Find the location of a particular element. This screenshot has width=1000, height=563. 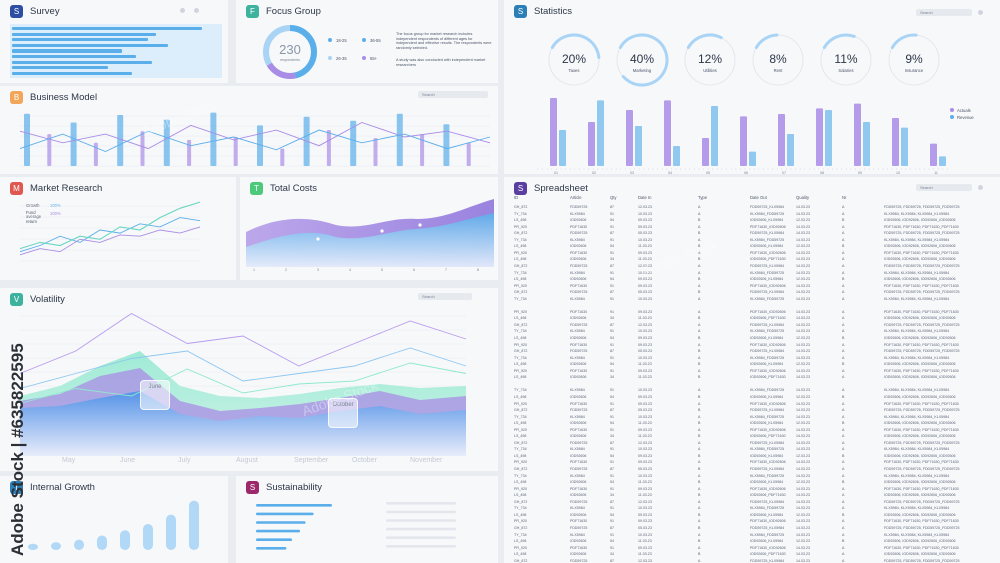

june-card: June is located at coordinates (155, 395).